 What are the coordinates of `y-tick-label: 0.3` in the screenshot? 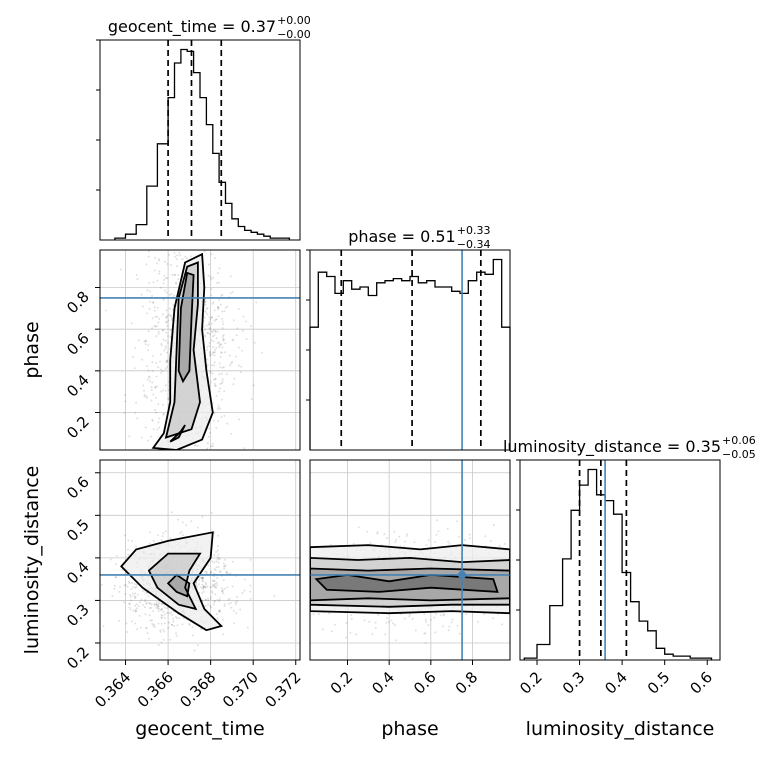 It's located at (78, 616).